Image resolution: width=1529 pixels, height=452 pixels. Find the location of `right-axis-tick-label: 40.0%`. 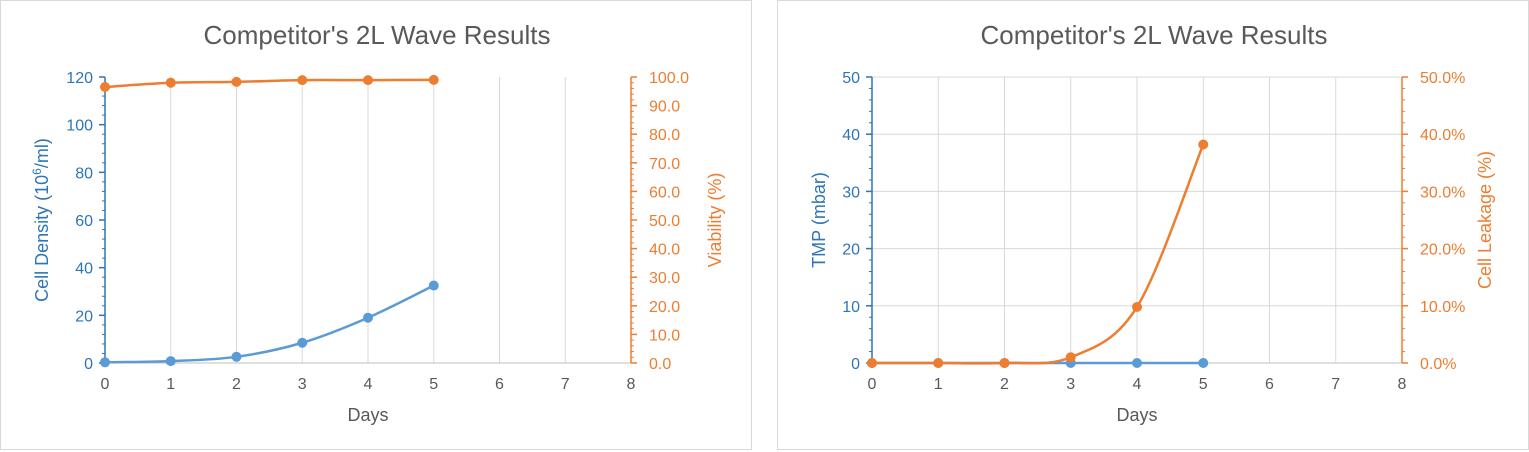

right-axis-tick-label: 40.0% is located at coordinates (1442, 135).